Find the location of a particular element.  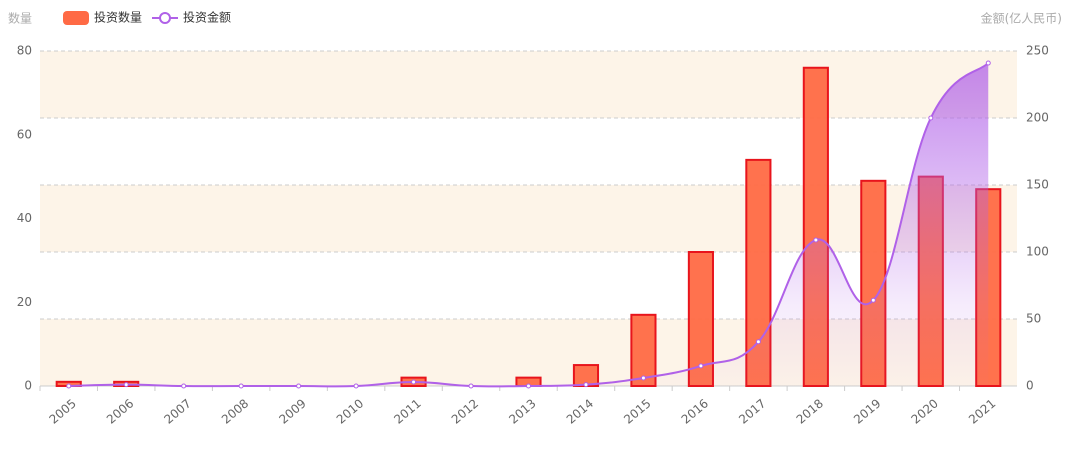

y2-tick-label: 50 is located at coordinates (1033, 319).